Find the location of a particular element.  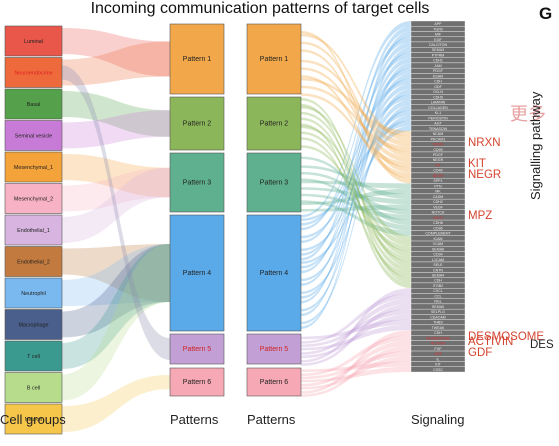

pattern-label-right: Pattern 1 is located at coordinates (274, 59).